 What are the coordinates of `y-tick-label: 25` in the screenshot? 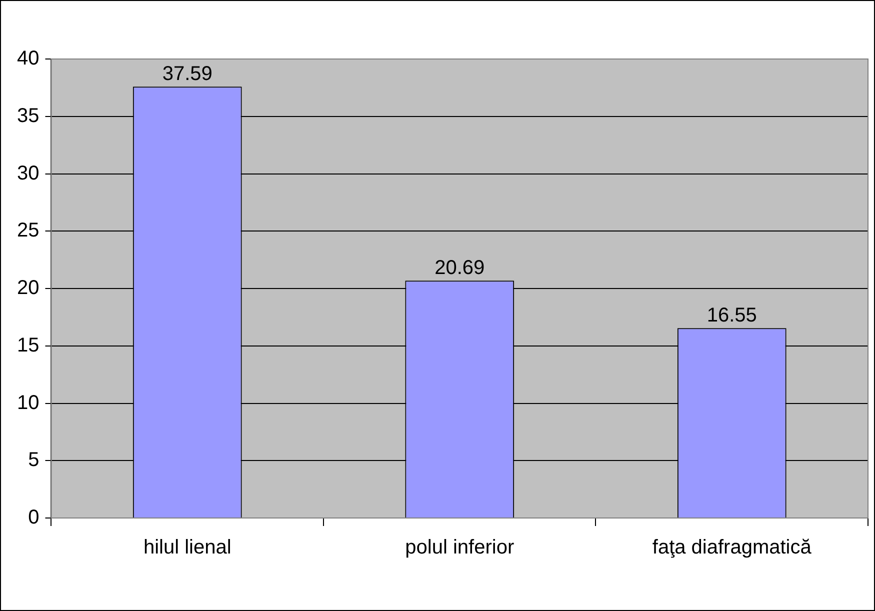 It's located at (28, 231).